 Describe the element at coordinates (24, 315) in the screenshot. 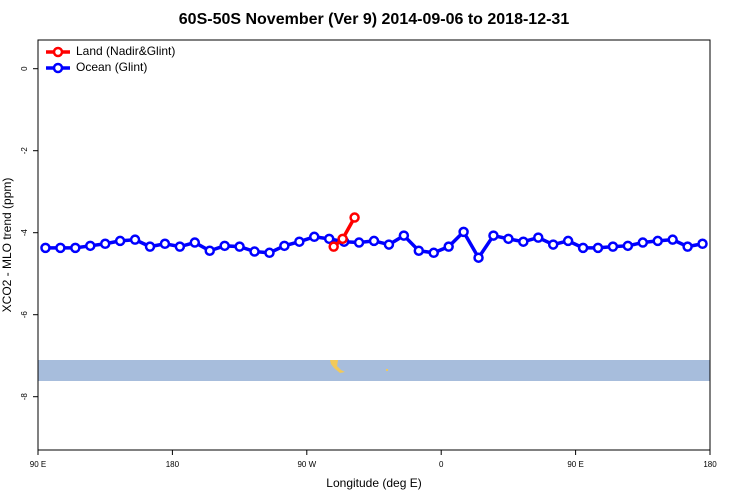

I see `y-tick-label: -6` at that location.